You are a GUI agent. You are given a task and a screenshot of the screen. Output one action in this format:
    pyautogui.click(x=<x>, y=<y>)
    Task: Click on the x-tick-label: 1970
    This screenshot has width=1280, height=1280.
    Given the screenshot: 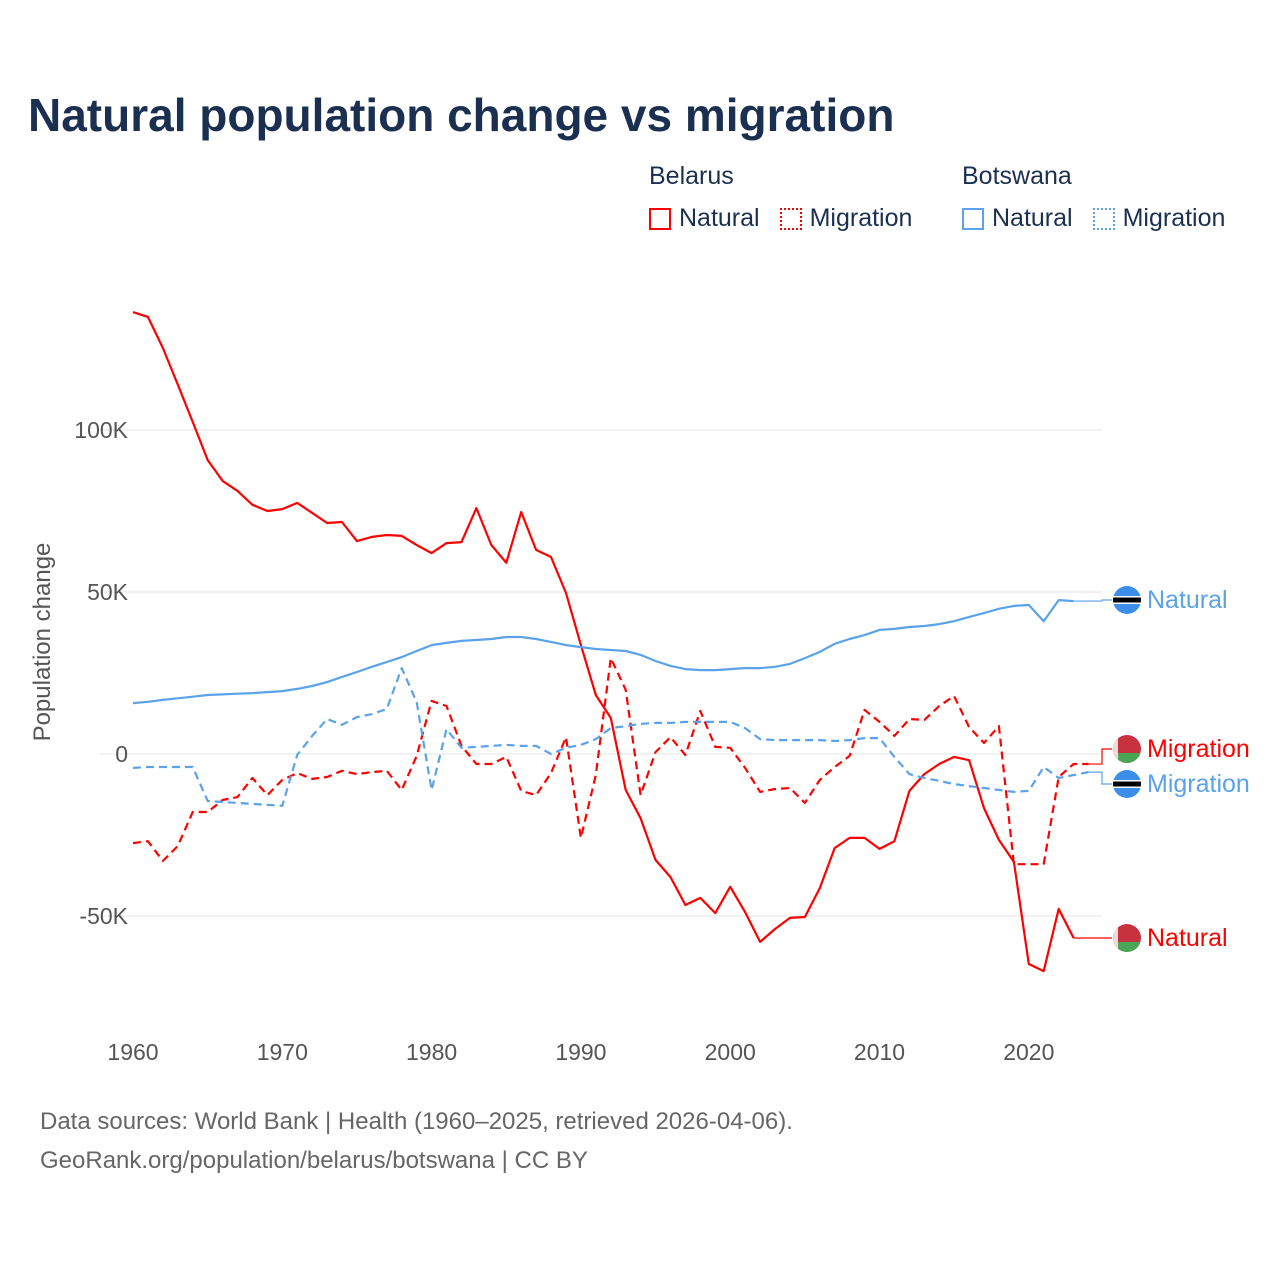 What is the action you would take?
    pyautogui.click(x=282, y=1052)
    